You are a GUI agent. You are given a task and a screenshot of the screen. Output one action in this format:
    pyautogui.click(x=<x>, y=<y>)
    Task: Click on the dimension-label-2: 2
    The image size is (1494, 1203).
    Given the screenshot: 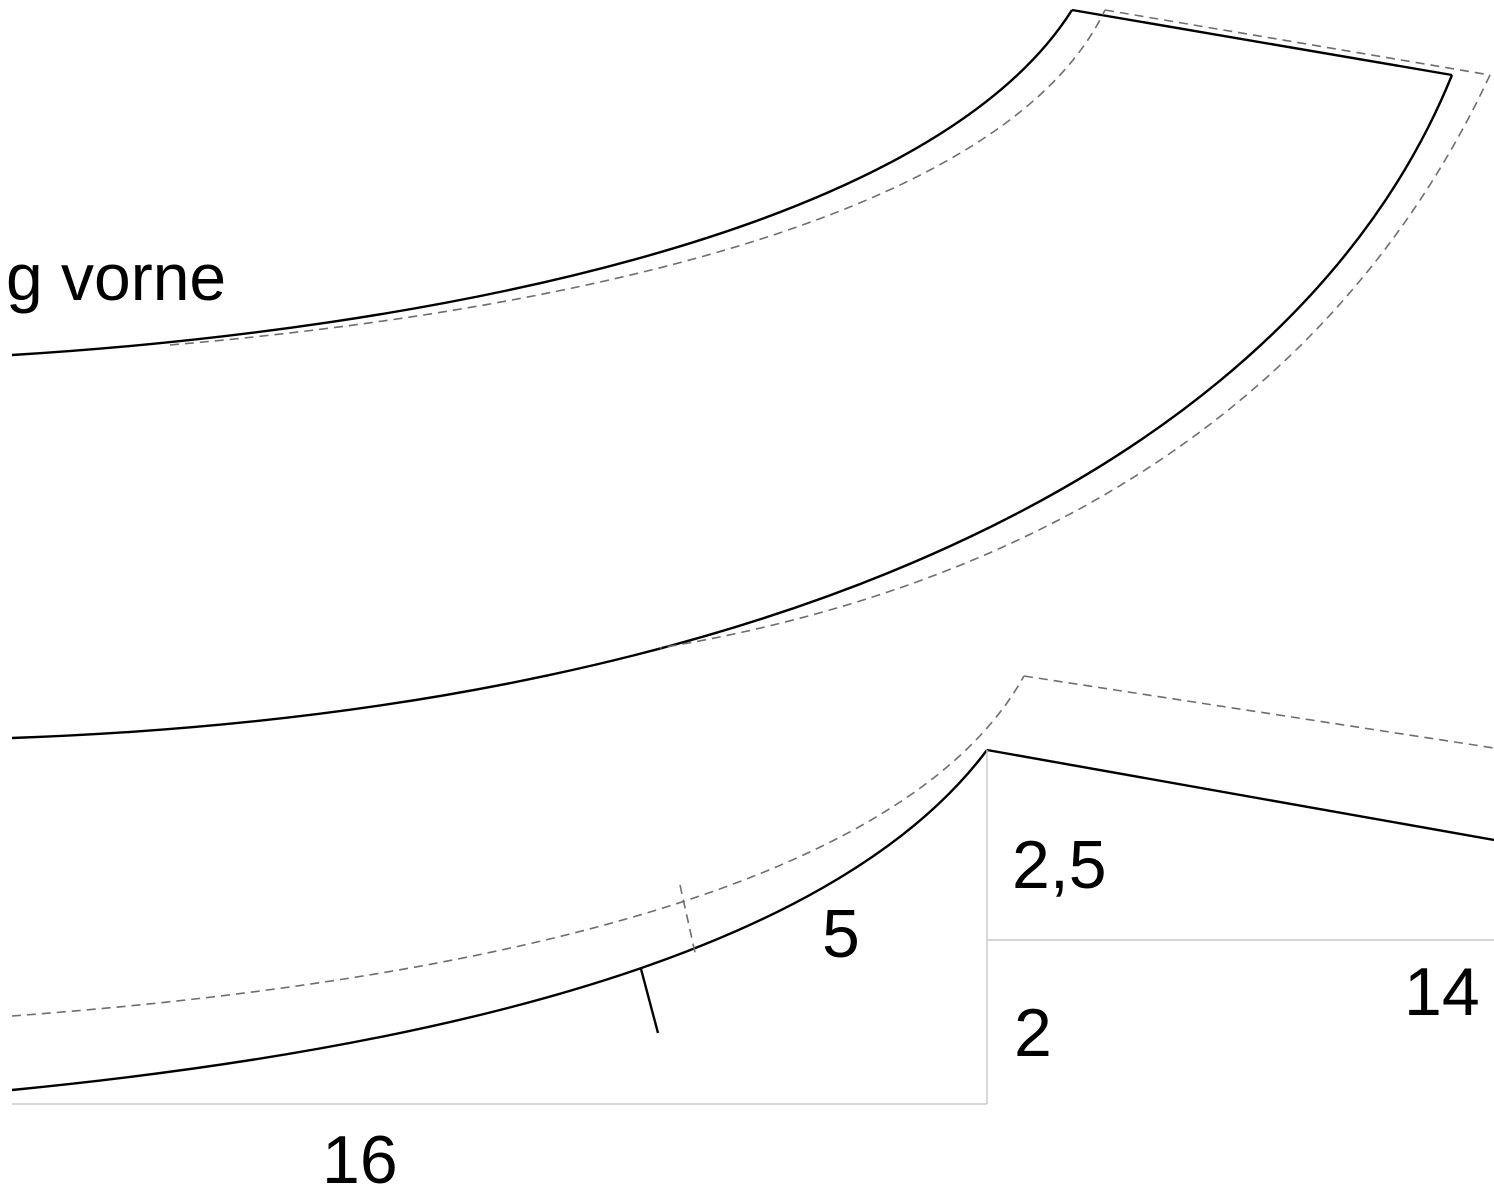 What is the action you would take?
    pyautogui.click(x=1033, y=1033)
    